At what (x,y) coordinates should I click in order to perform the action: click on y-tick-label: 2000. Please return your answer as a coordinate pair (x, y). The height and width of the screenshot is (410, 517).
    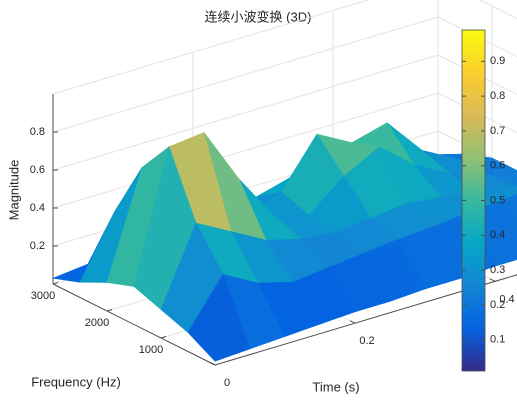
    Looking at the image, I should click on (97, 323).